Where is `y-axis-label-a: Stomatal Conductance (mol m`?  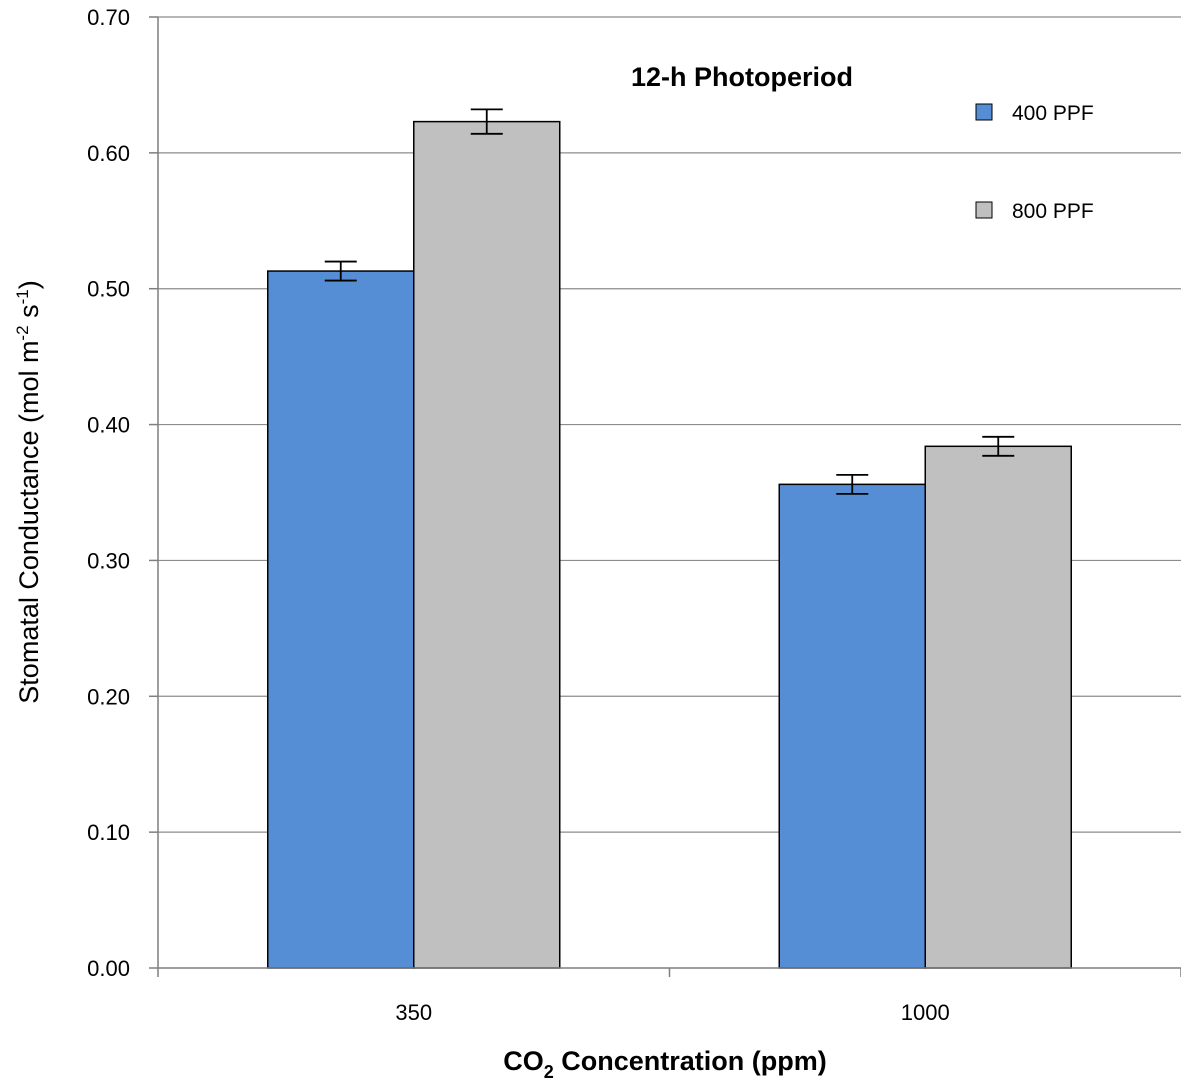 y-axis-label-a: Stomatal Conductance (mol m is located at coordinates (29, 522).